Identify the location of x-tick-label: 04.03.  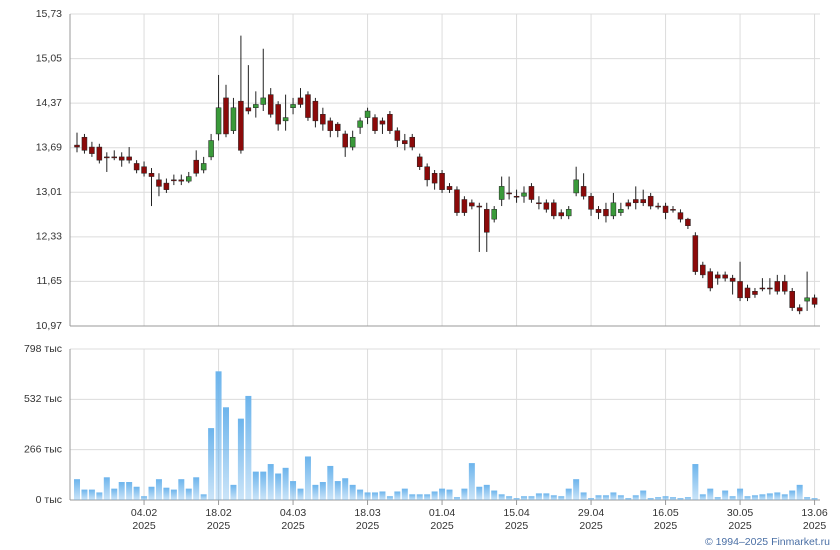
(293, 513).